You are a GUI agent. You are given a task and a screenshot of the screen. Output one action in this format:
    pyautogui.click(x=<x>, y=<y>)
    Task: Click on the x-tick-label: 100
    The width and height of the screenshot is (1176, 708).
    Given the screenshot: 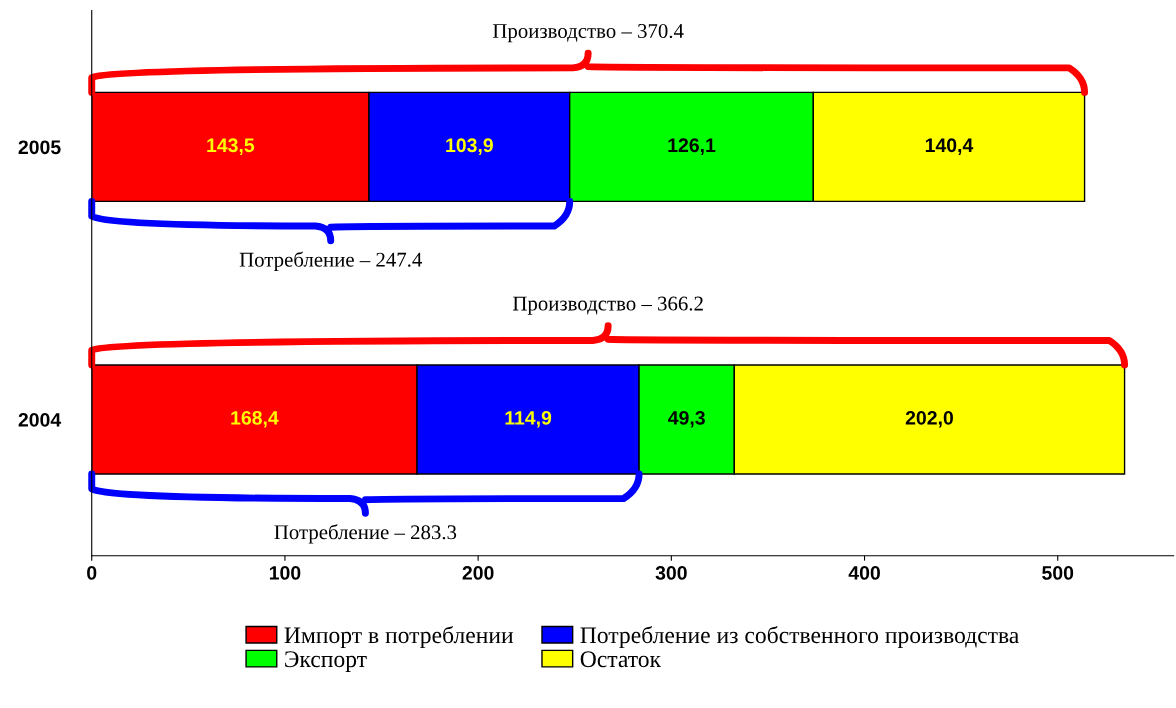 What is the action you would take?
    pyautogui.click(x=285, y=573)
    